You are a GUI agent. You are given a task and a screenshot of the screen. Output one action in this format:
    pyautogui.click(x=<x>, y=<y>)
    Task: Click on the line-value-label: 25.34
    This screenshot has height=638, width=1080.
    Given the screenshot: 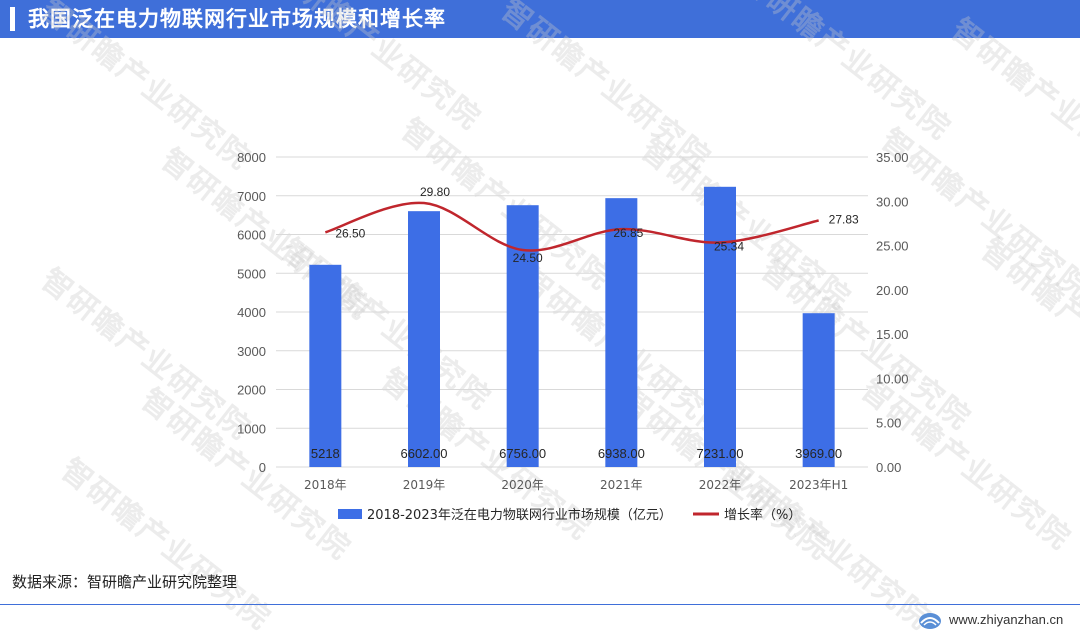 What is the action you would take?
    pyautogui.click(x=729, y=247)
    